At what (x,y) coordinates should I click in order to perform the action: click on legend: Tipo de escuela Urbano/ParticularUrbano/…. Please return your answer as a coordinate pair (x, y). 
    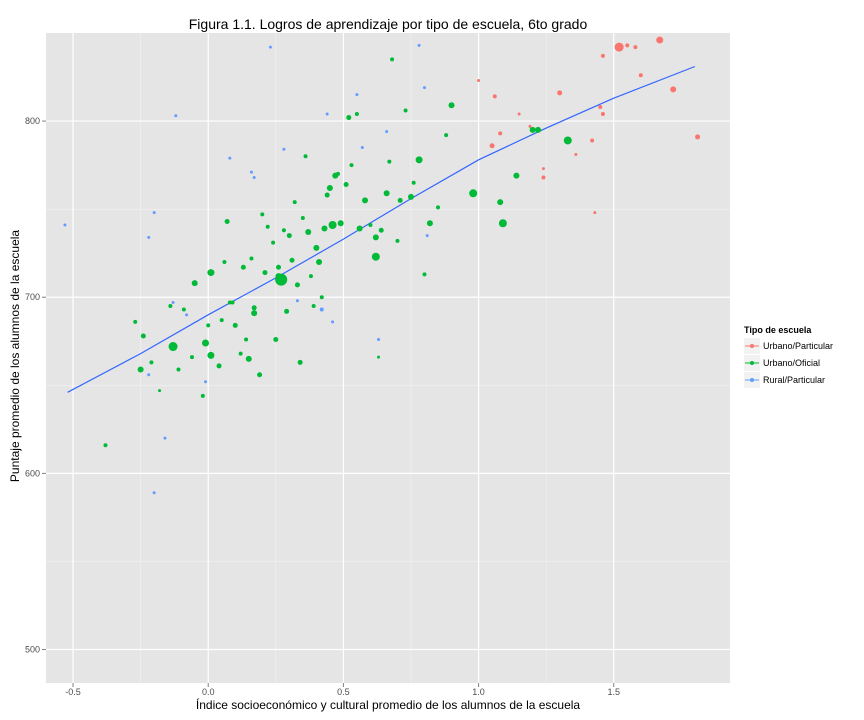
    Looking at the image, I should click on (788, 356).